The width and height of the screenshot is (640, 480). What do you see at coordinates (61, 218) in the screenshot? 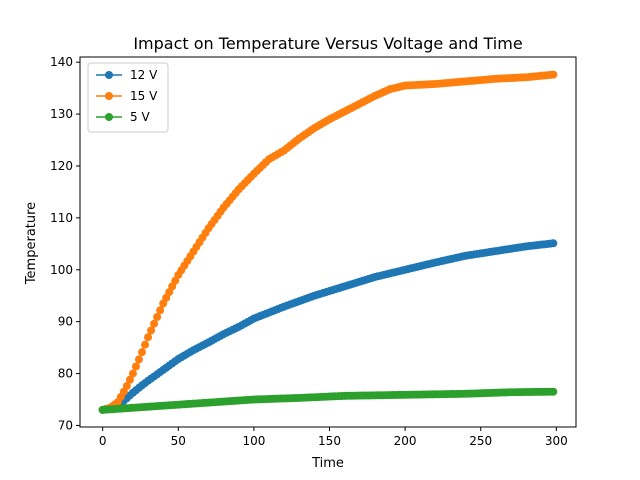
I see `y-tick-label: 110` at bounding box center [61, 218].